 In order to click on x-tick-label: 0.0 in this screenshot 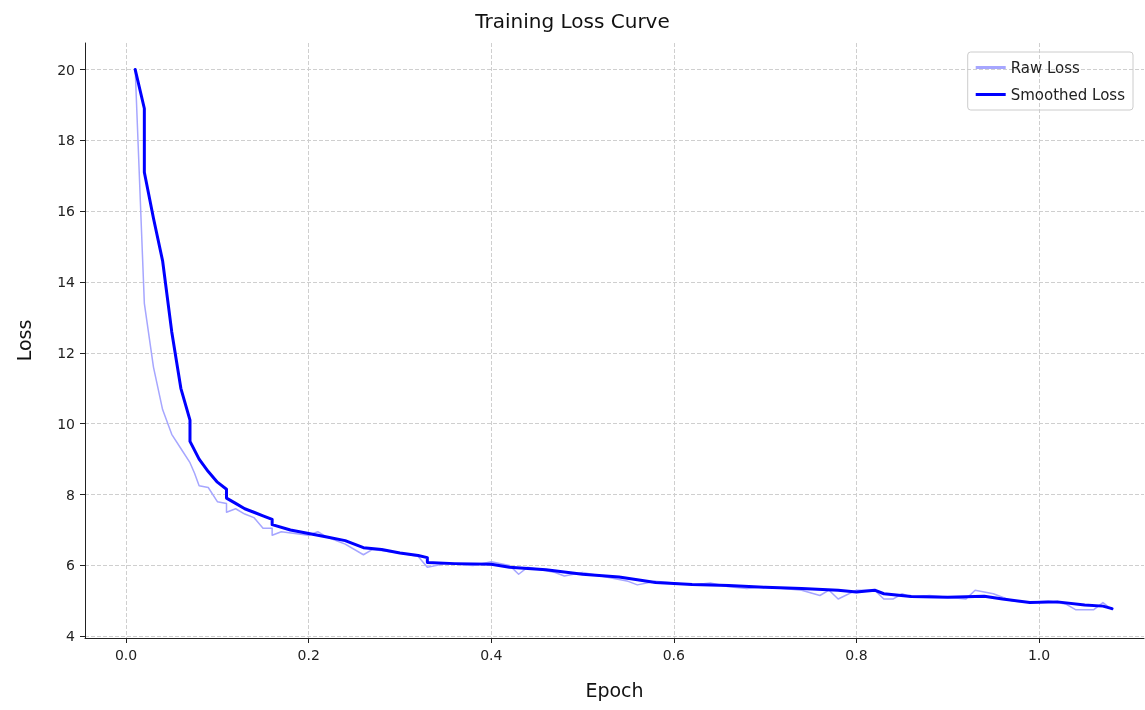, I will do `click(126, 655)`.